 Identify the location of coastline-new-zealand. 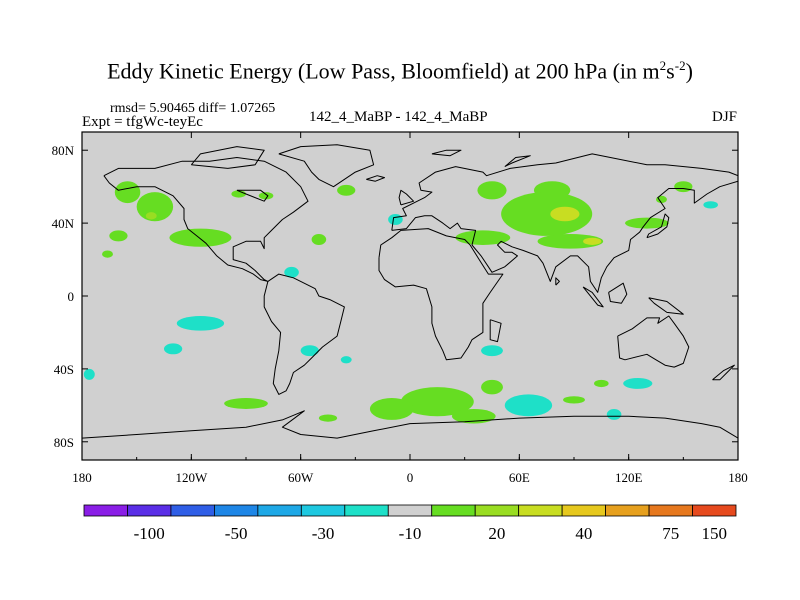
(723, 372).